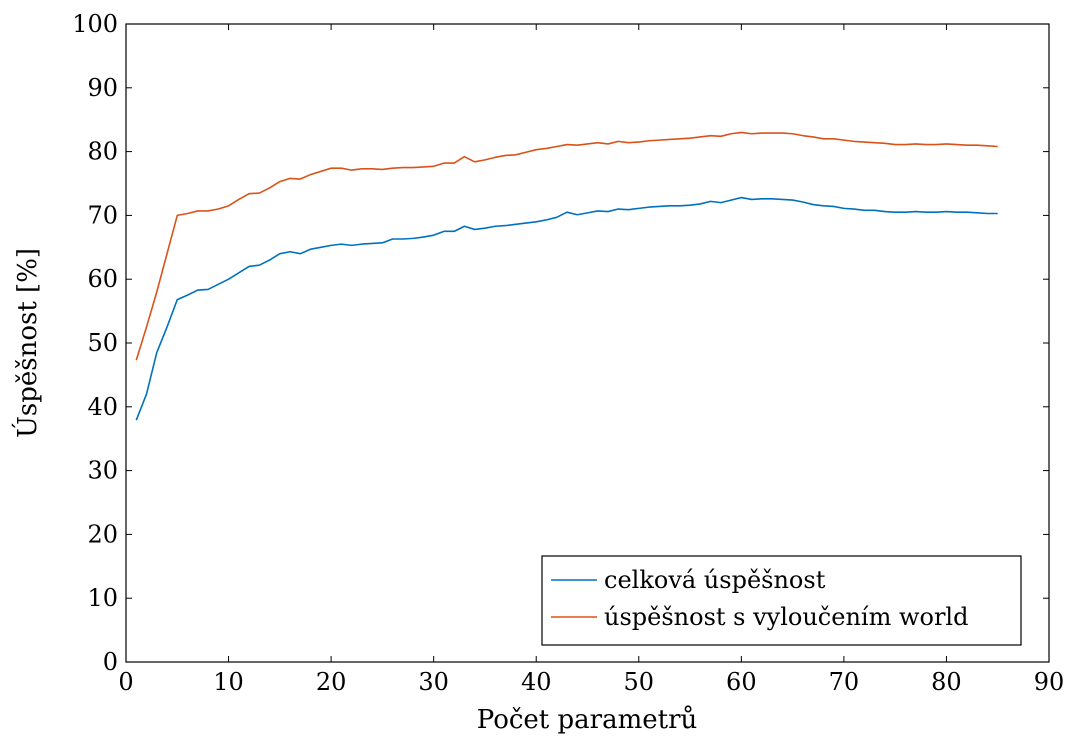 This screenshot has width=1068, height=740. What do you see at coordinates (102, 279) in the screenshot?
I see `y-tick-label: 60` at bounding box center [102, 279].